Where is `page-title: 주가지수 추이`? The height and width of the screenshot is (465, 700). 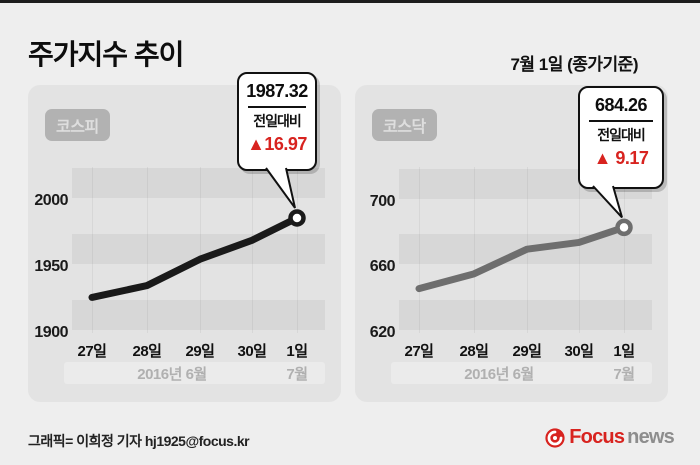
page-title: 주가지수 추이 is located at coordinates (106, 54).